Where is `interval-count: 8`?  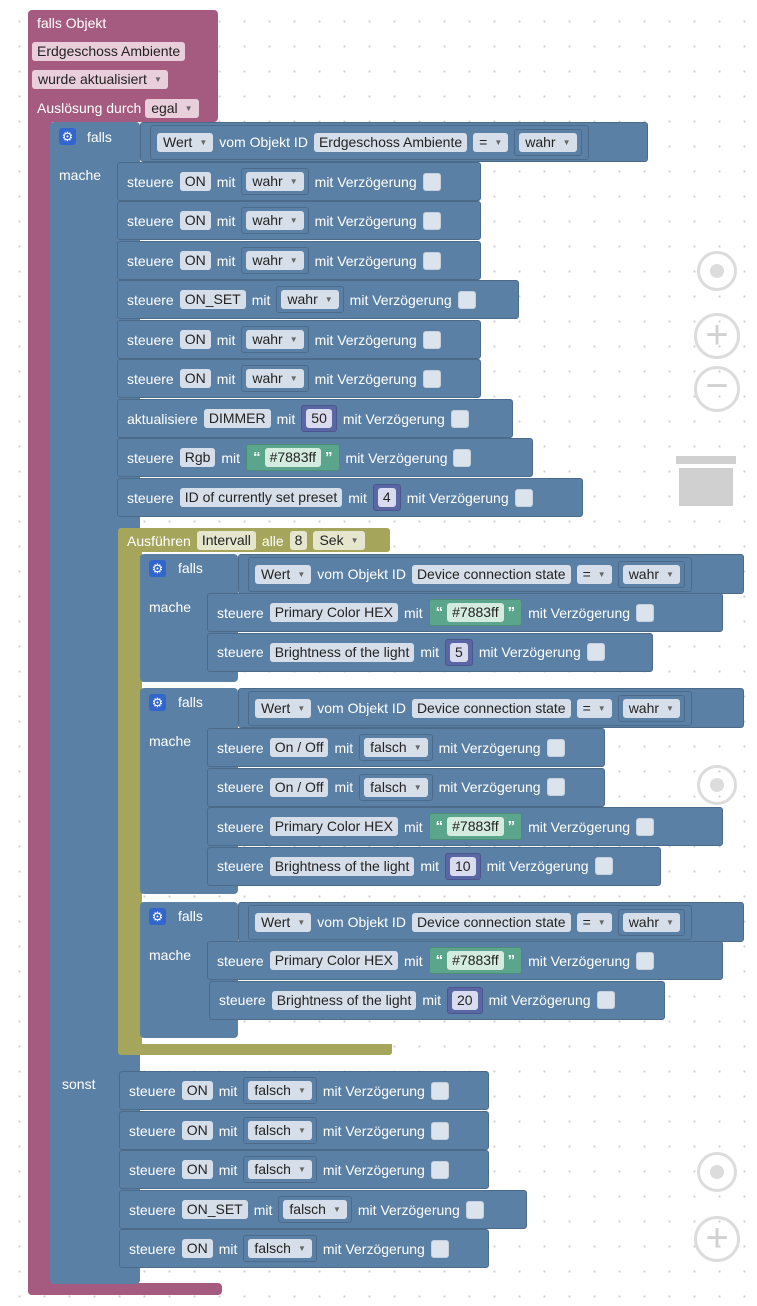
interval-count: 8 is located at coordinates (298, 540).